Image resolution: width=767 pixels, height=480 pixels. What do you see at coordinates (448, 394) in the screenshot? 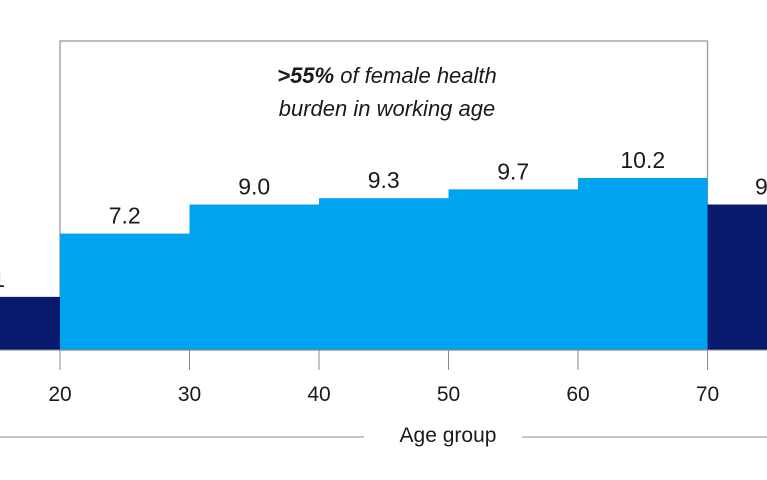
I see `x-tick-label-50: 50` at bounding box center [448, 394].